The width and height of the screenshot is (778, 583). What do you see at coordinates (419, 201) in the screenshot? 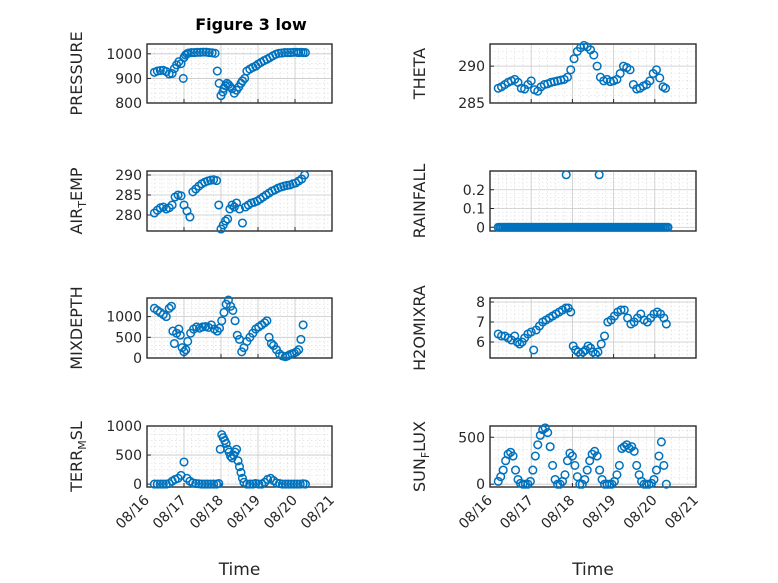
I see `subplot-row2-right-ylabel: RAINFALL` at bounding box center [419, 201].